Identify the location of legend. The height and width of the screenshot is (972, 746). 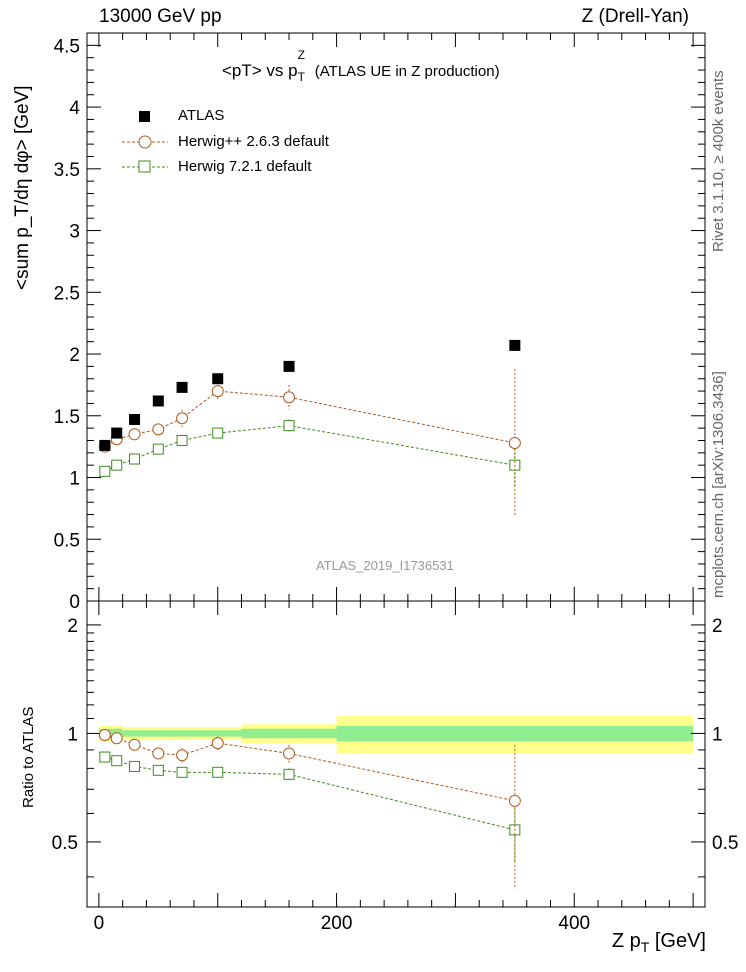
(145, 142).